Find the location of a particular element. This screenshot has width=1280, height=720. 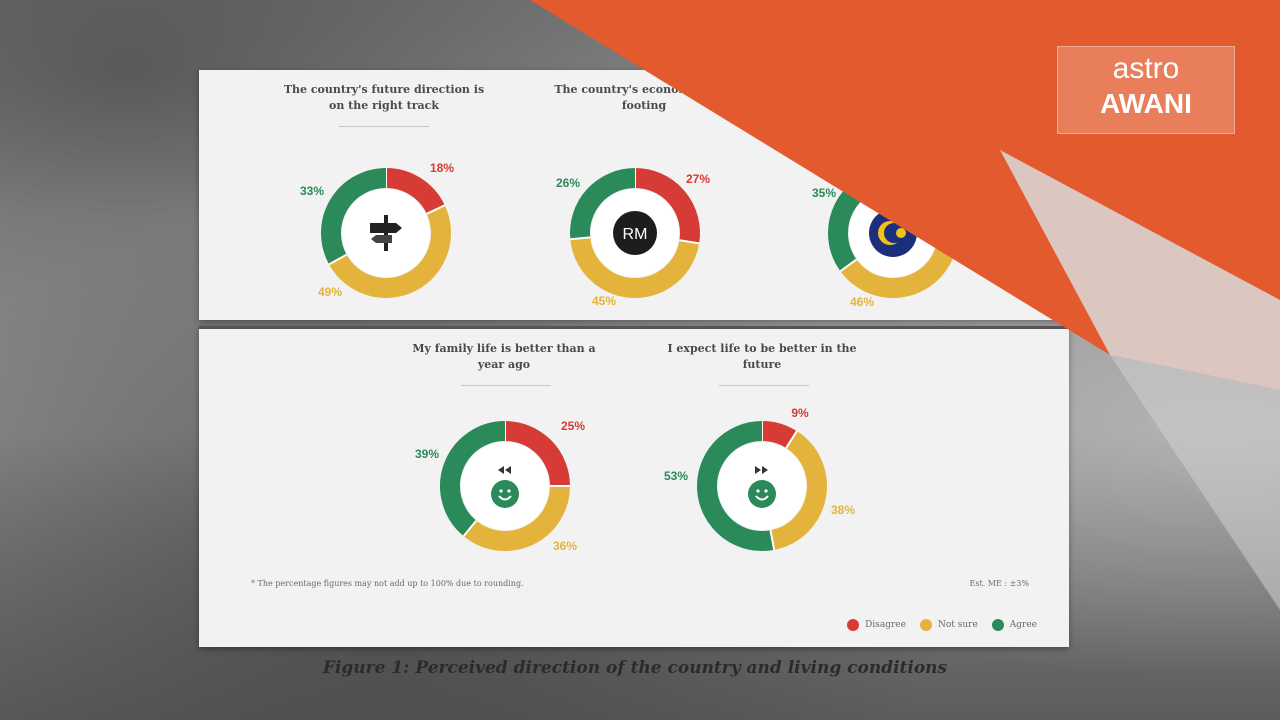

chart-block-4: My family life is better than a year ago is located at coordinates (504, 357).